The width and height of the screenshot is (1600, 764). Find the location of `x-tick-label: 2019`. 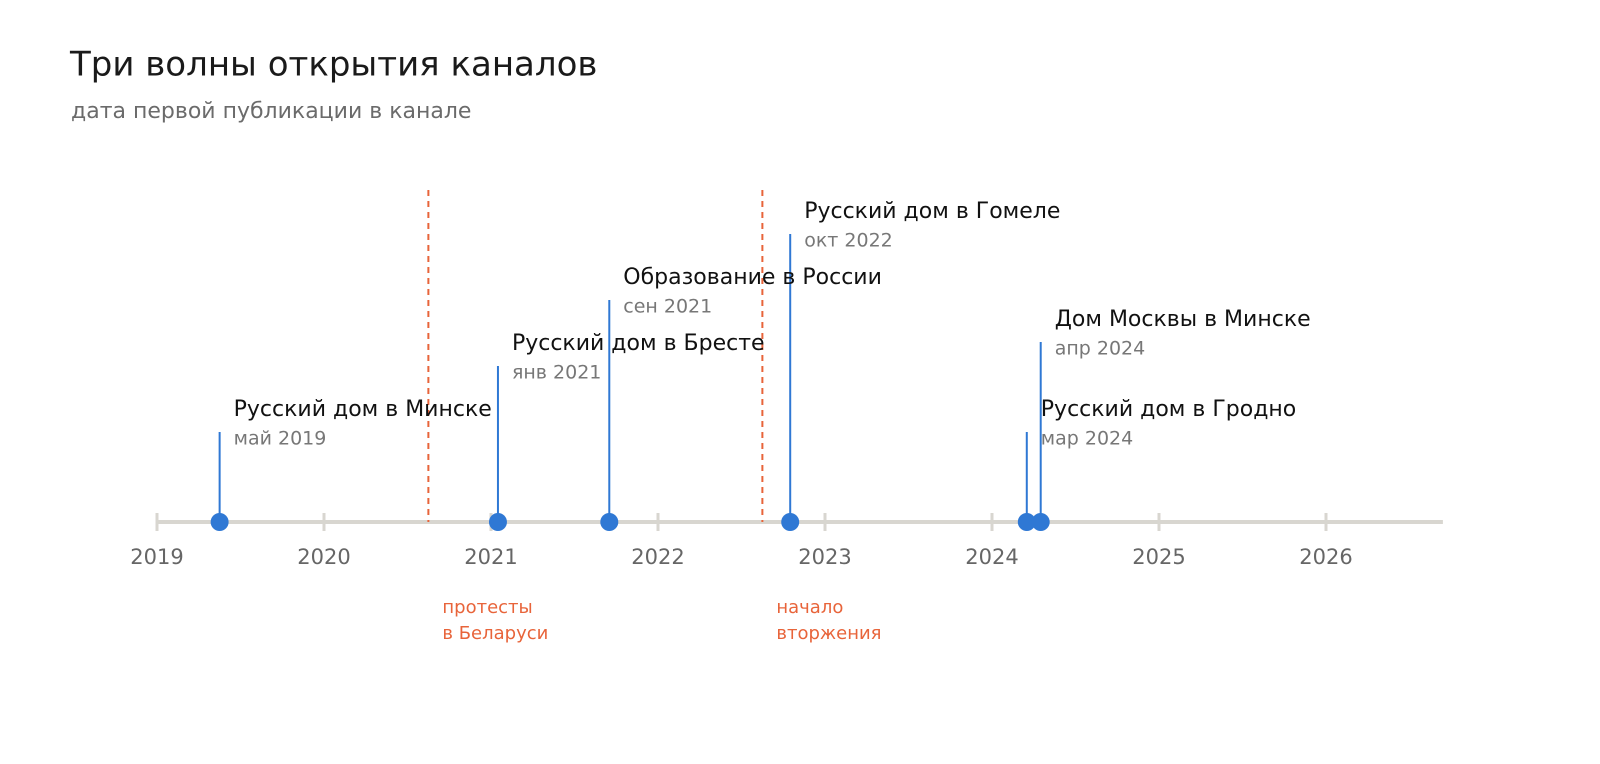

x-tick-label: 2019 is located at coordinates (156, 557).